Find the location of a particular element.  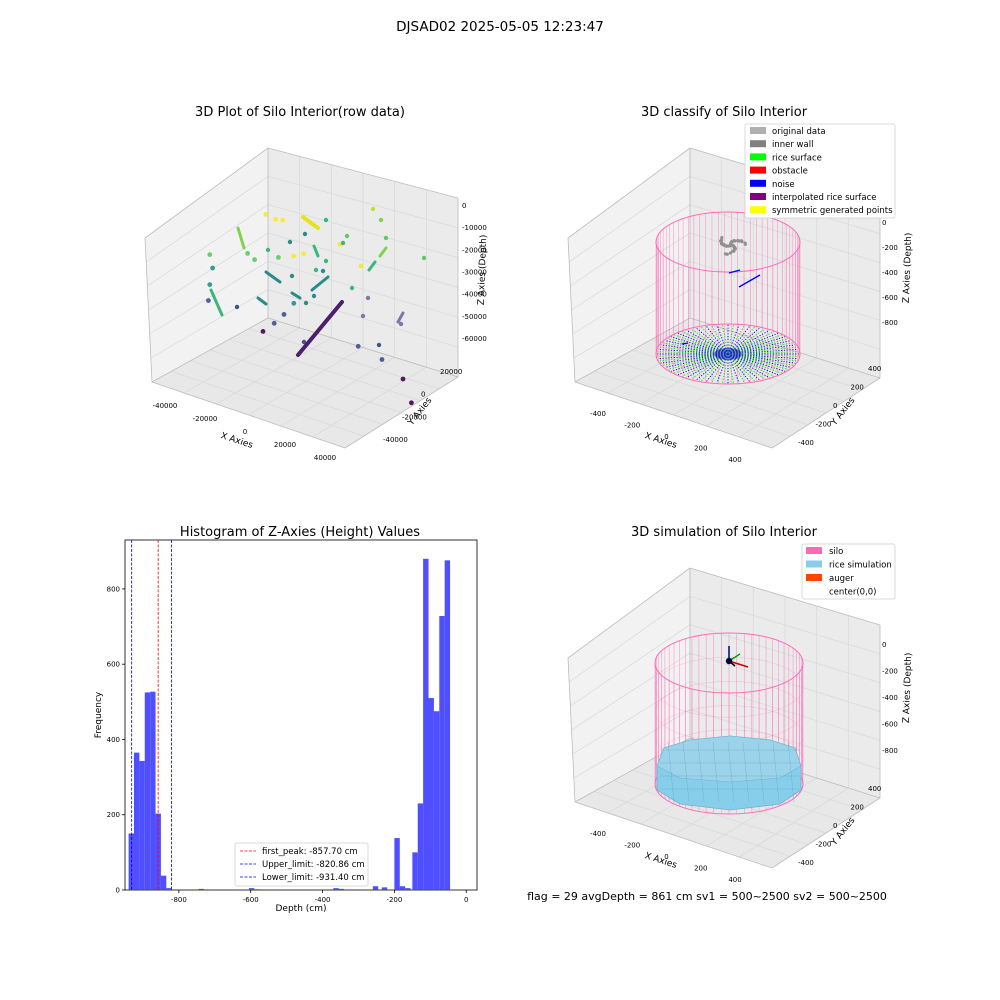

cls-x-tick-label: -200 is located at coordinates (632, 426).